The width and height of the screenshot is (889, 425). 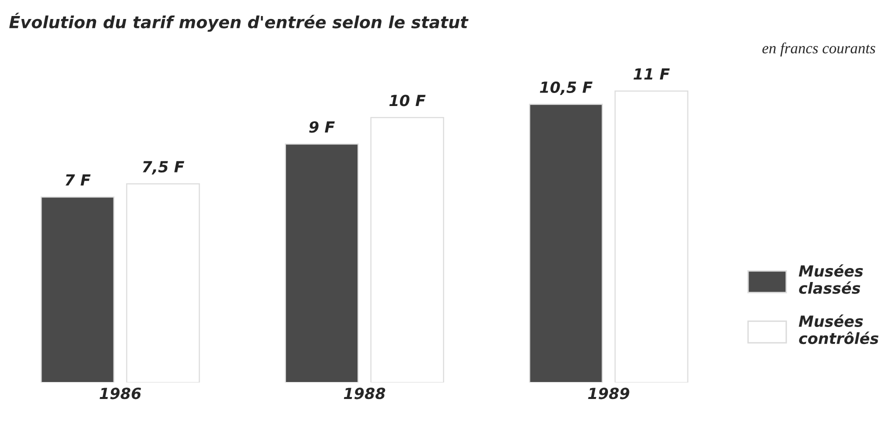 What do you see at coordinates (609, 394) in the screenshot?
I see `x-tick-label: 1989` at bounding box center [609, 394].